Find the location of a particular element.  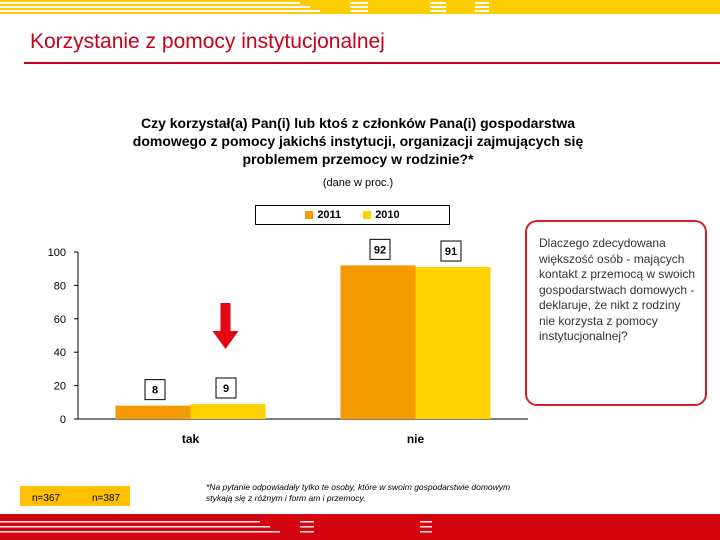

x-tick-label: tak is located at coordinates (191, 439).